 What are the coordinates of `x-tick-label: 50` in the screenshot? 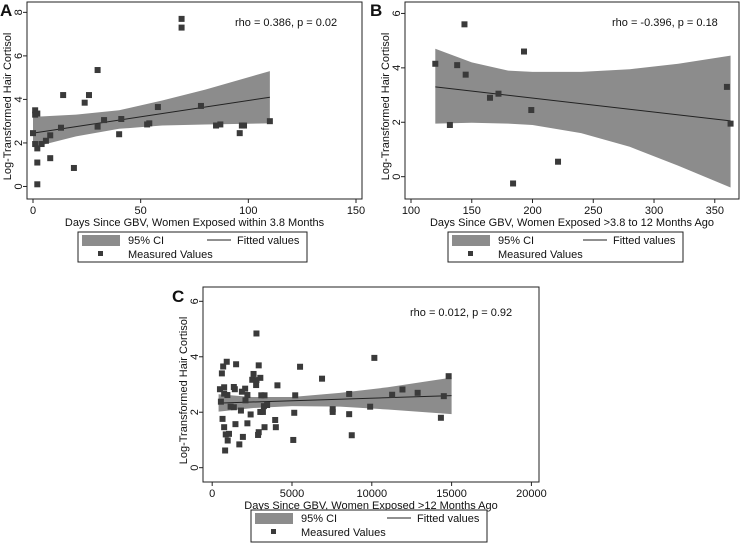 It's located at (141, 211).